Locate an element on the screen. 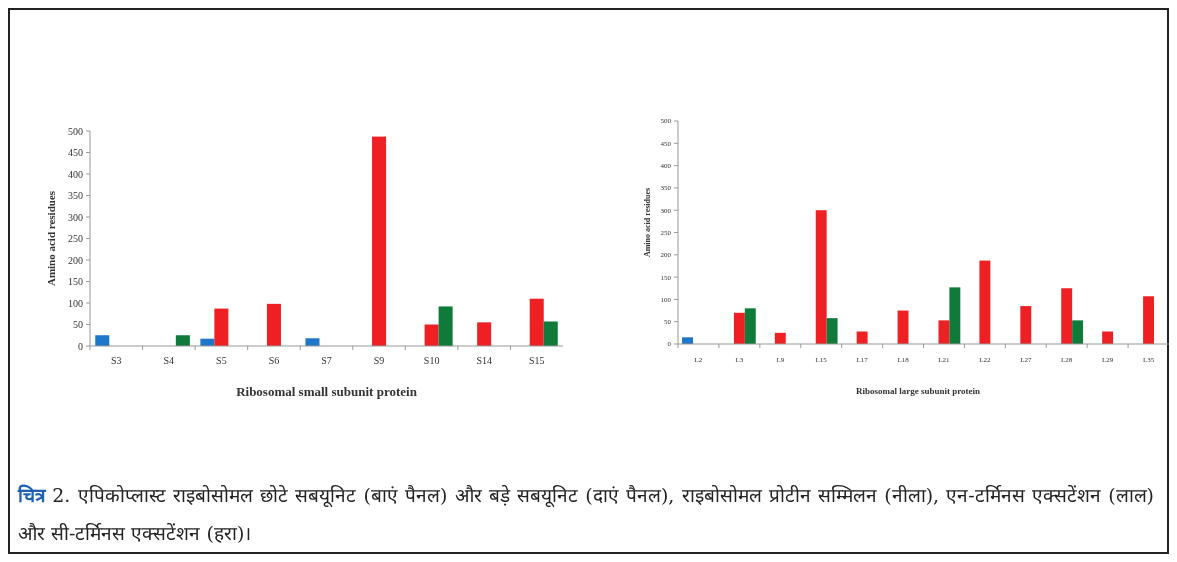  x-tick-label: S6 is located at coordinates (274, 360).